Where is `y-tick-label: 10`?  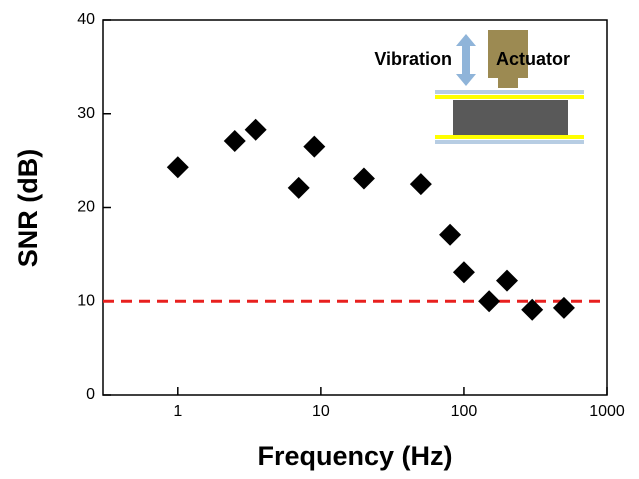 y-tick-label: 10 is located at coordinates (86, 300).